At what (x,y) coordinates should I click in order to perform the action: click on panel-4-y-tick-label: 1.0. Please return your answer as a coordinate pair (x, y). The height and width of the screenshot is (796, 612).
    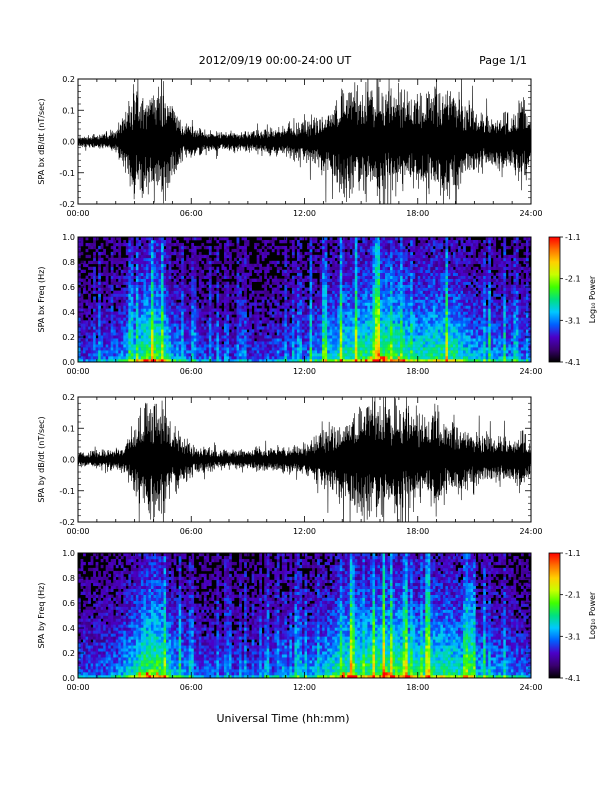
    Looking at the image, I should click on (68, 553).